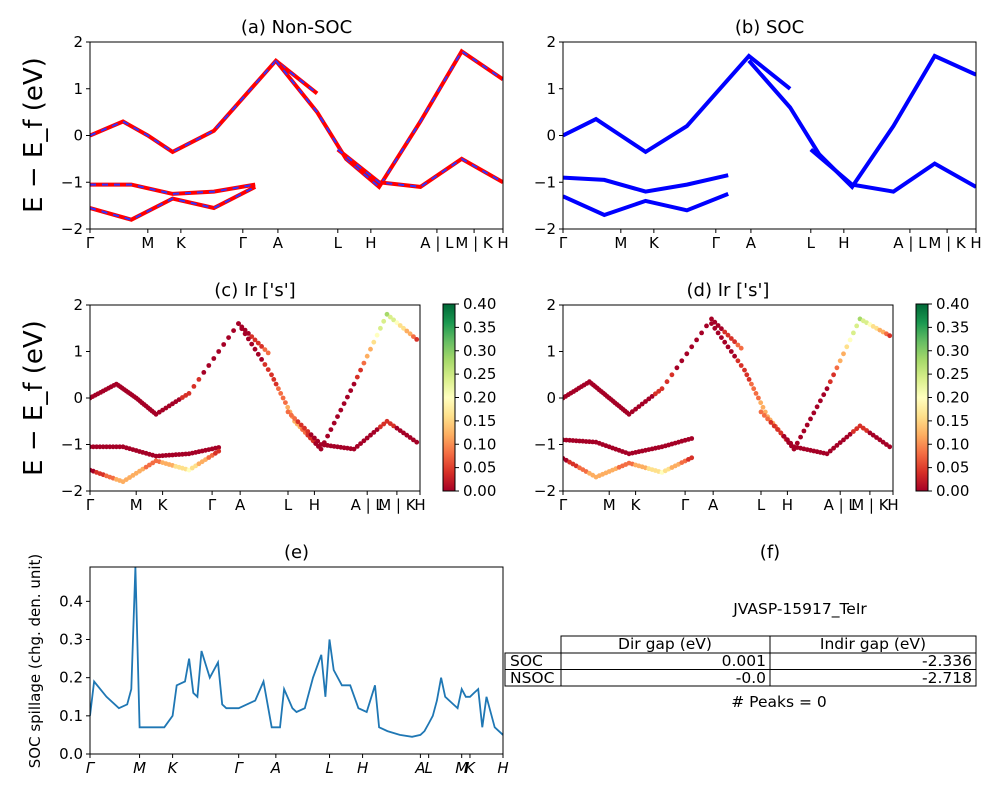 The width and height of the screenshot is (1000, 800). I want to click on band-line-dash, so click(420, 168).